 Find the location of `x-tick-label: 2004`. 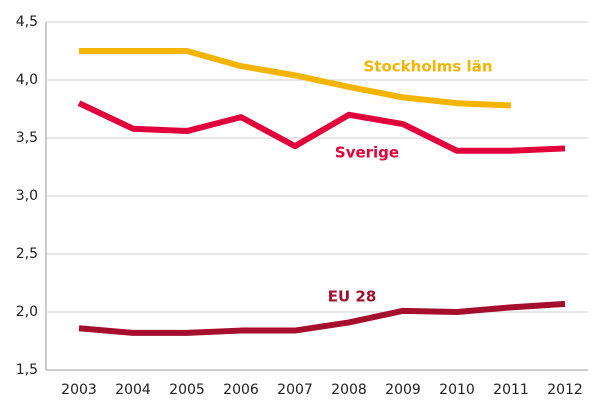

x-tick-label: 2004 is located at coordinates (133, 390).